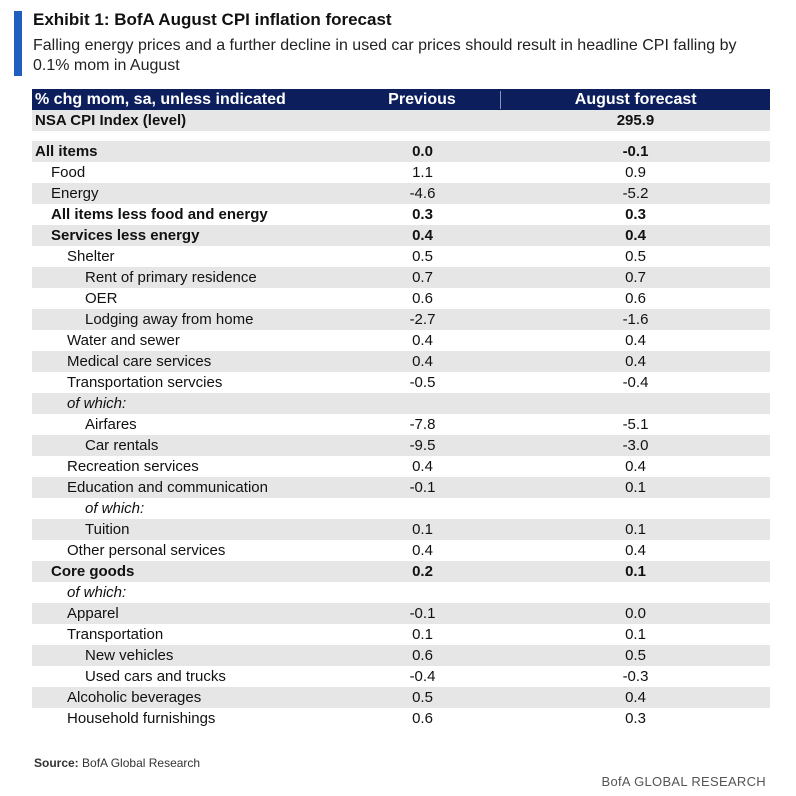 The image size is (796, 796). What do you see at coordinates (401, 718) in the screenshot?
I see `table-row: Household furnishings 0.6 0.3` at bounding box center [401, 718].